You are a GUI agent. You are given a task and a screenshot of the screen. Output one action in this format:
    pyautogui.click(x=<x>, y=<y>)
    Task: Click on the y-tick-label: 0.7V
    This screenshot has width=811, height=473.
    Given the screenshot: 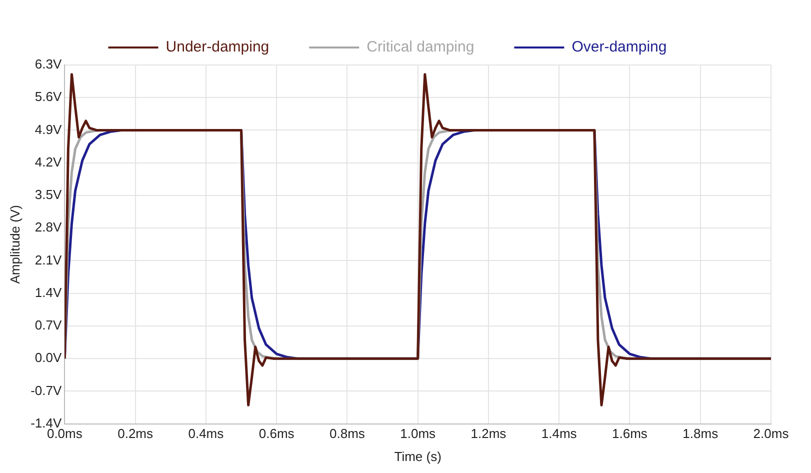 What is the action you would take?
    pyautogui.click(x=48, y=325)
    